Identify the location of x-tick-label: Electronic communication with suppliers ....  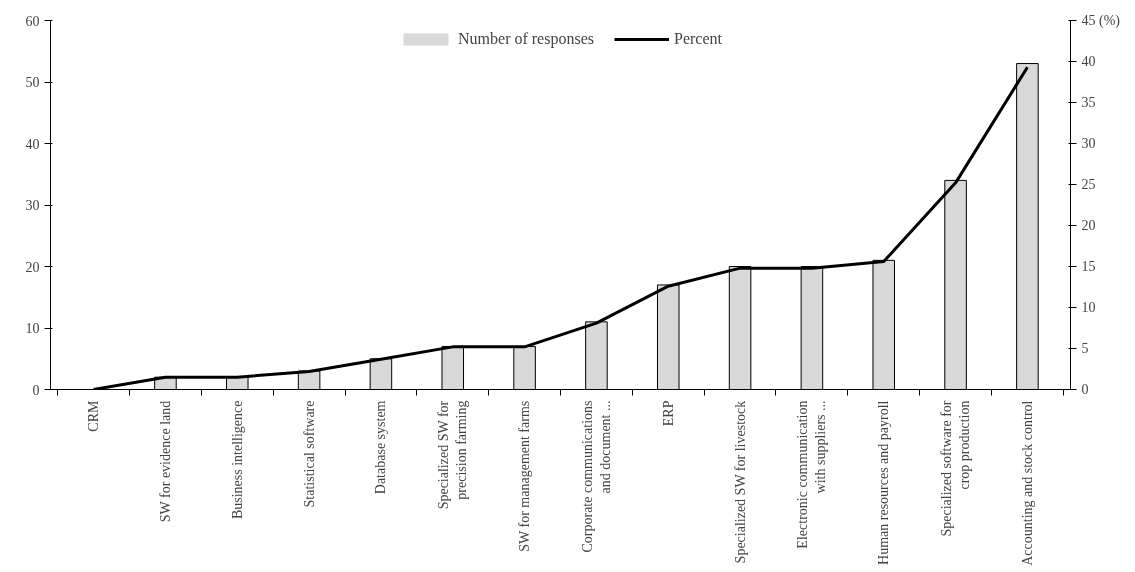
(812, 474).